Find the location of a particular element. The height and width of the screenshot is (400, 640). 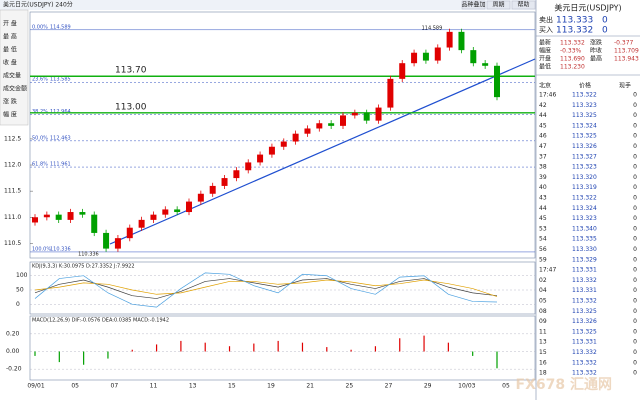

tick-row-cell: 13 is located at coordinates (543, 342).